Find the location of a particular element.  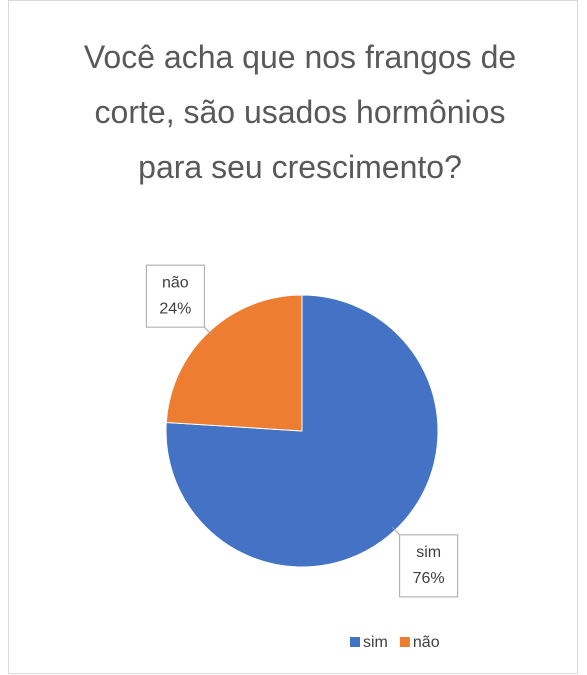

data-label-category: não is located at coordinates (175, 282).